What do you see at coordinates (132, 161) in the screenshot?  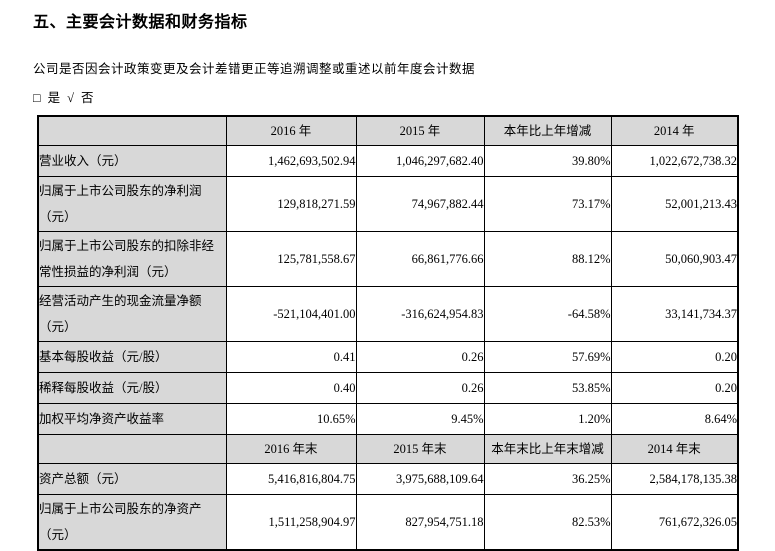 I see `row-label-cell: 营业收入（元）` at bounding box center [132, 161].